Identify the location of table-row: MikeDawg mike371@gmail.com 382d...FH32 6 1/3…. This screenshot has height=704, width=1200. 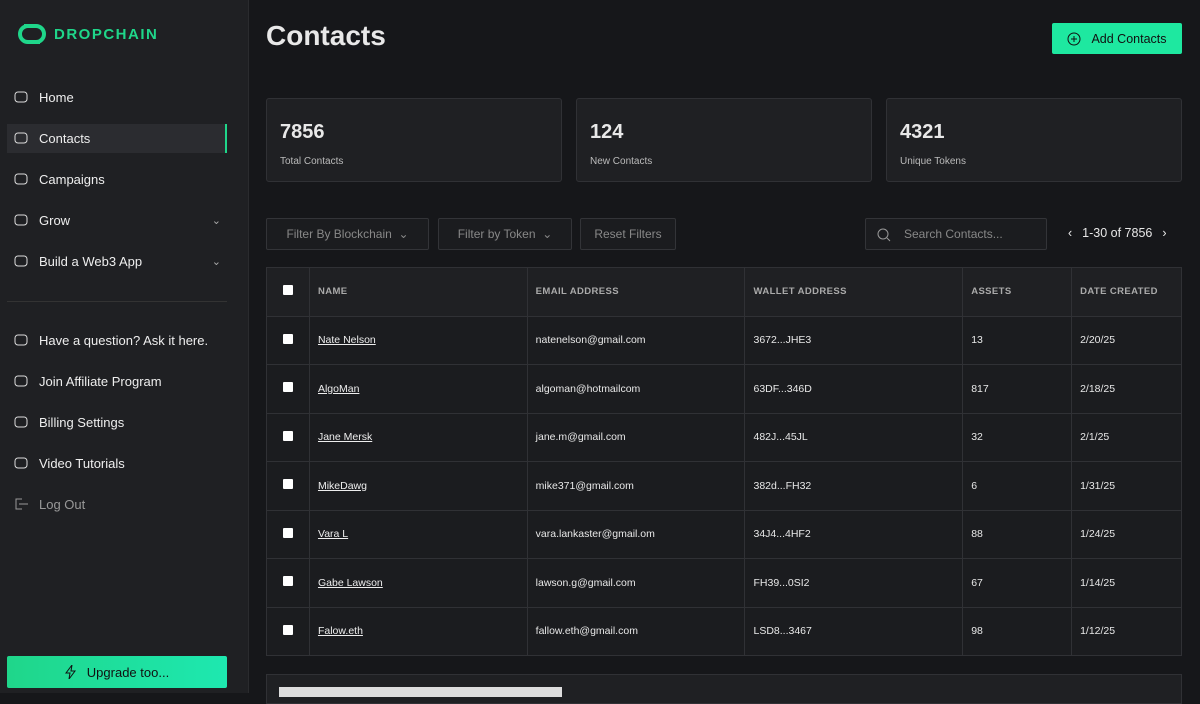
(724, 486).